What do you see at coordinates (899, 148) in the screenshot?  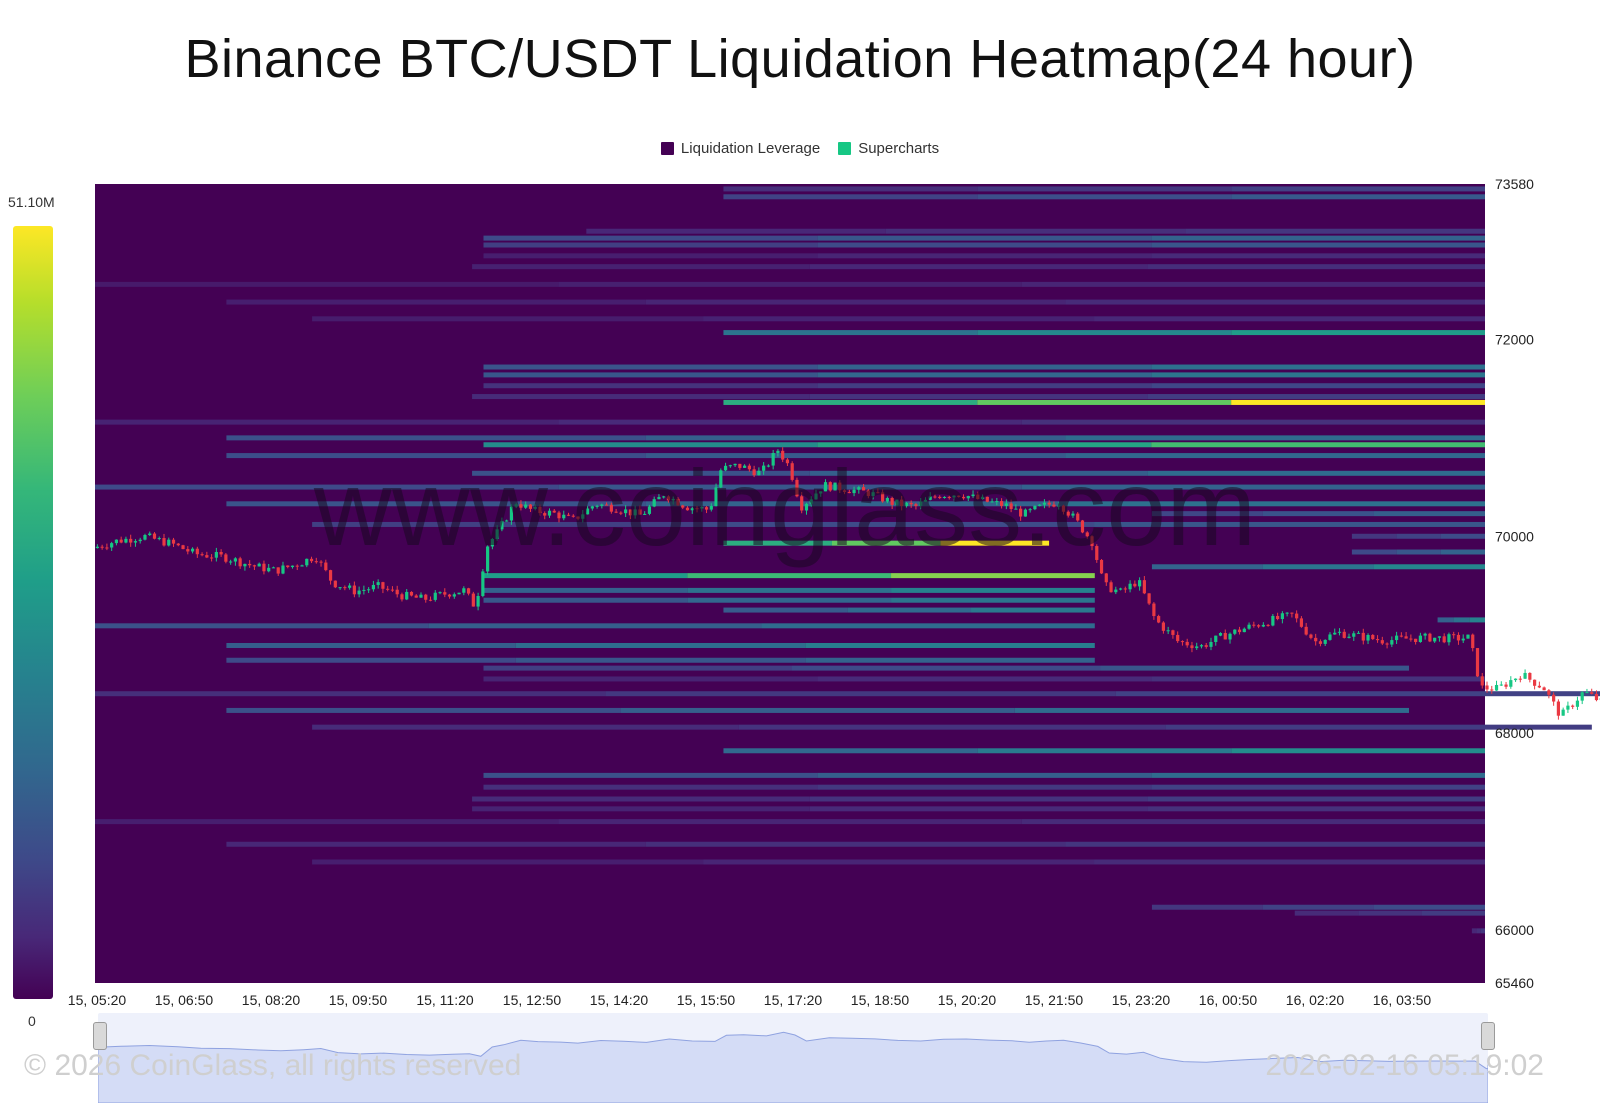 I see `legend-label-supercharts: Supercharts` at bounding box center [899, 148].